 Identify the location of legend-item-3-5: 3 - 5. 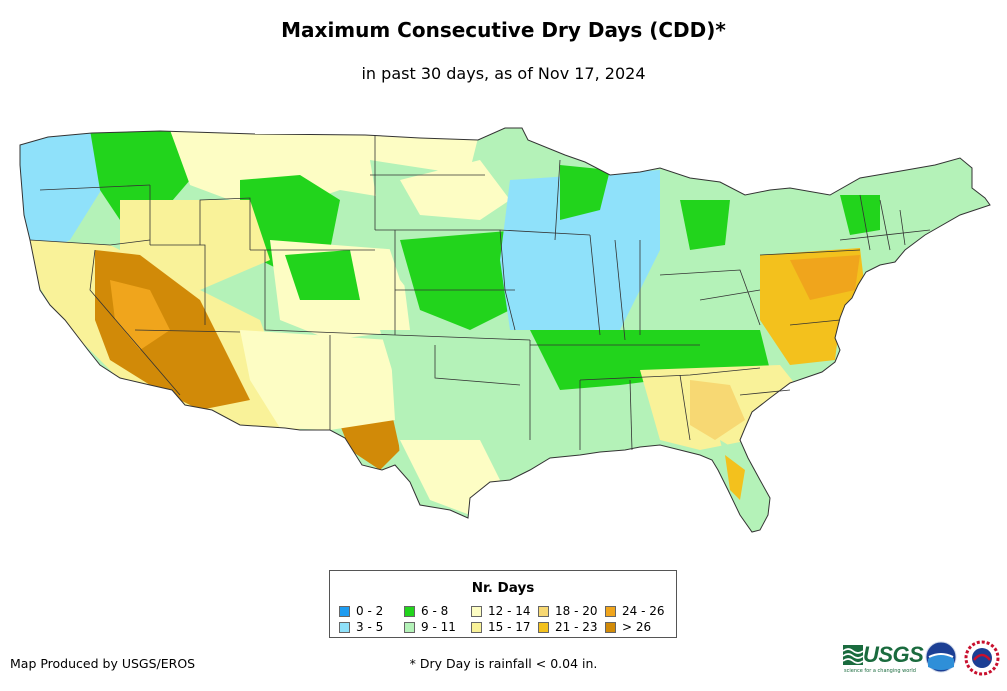
(361, 627).